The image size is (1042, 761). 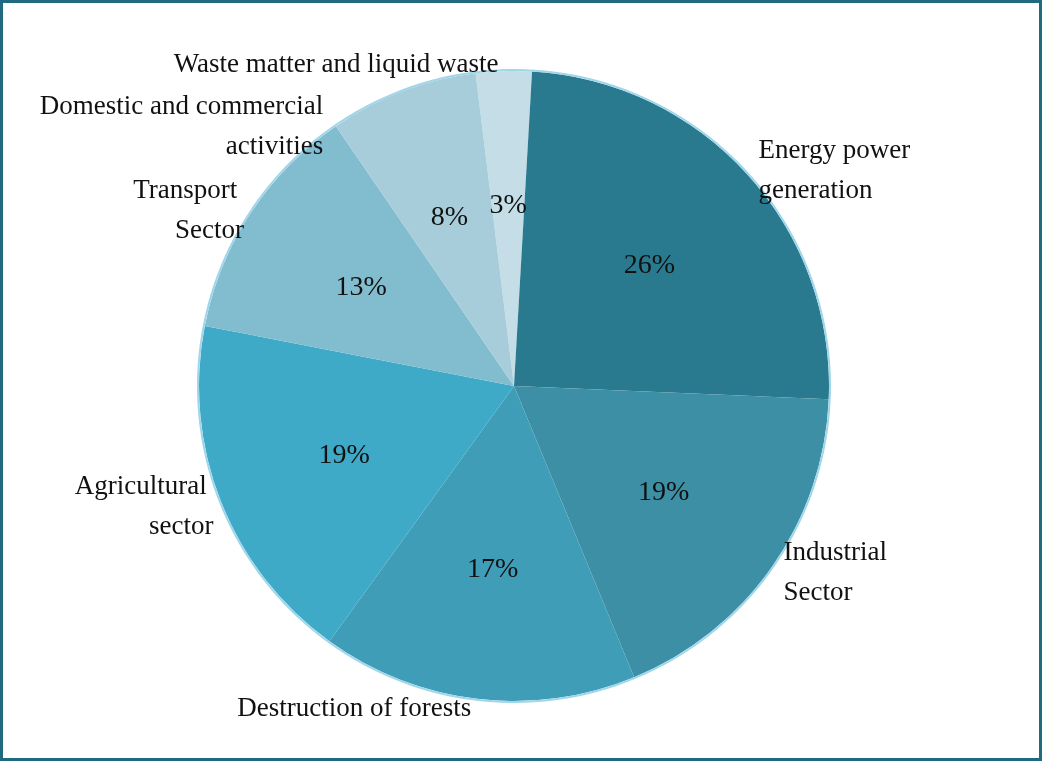 I want to click on slice-label: Waste matter and liquid waste, so click(x=336, y=63).